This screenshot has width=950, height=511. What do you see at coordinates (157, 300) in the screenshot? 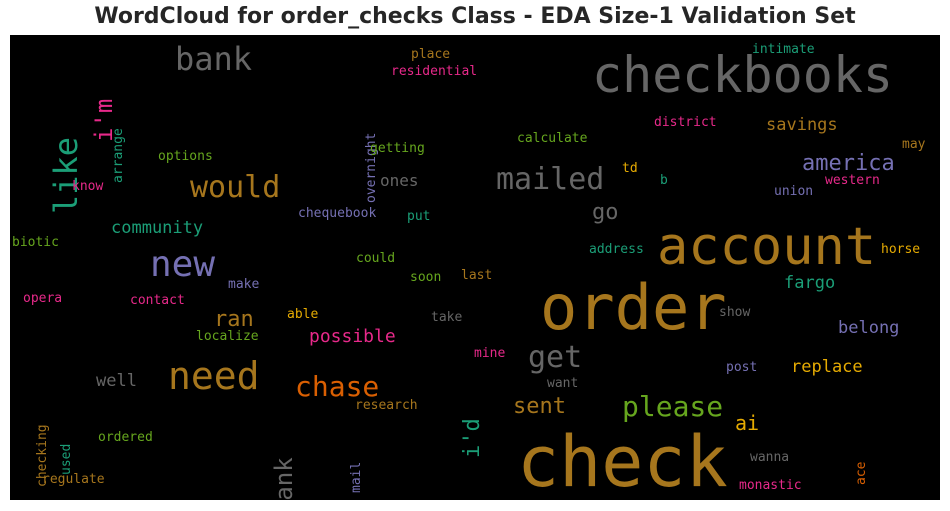
I see `word-contact: contact` at bounding box center [157, 300].